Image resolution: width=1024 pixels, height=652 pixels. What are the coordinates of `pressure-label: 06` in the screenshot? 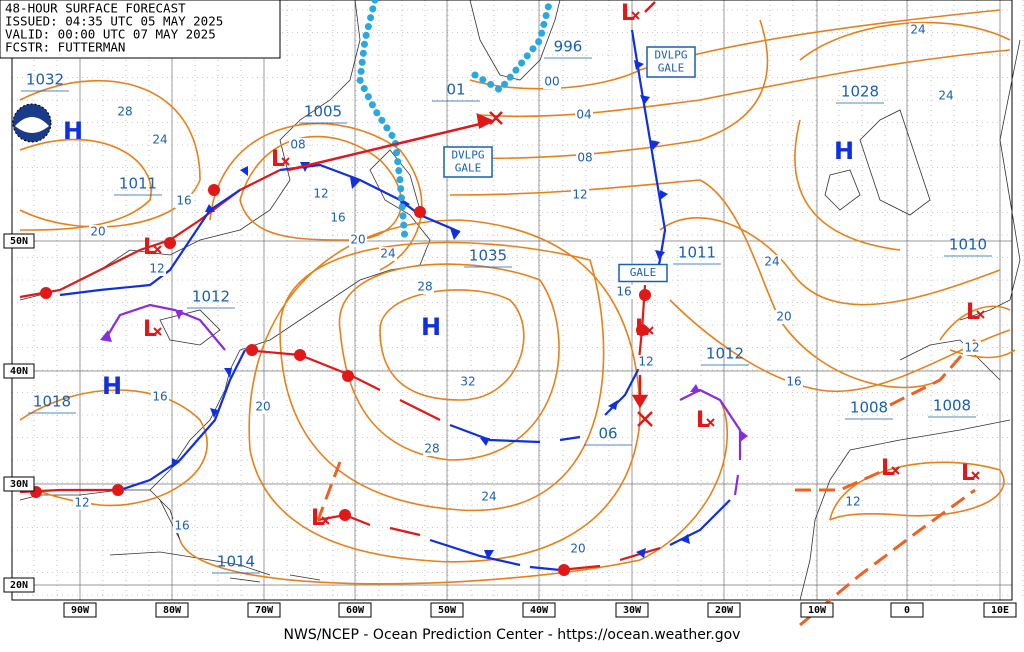 It's located at (607, 434).